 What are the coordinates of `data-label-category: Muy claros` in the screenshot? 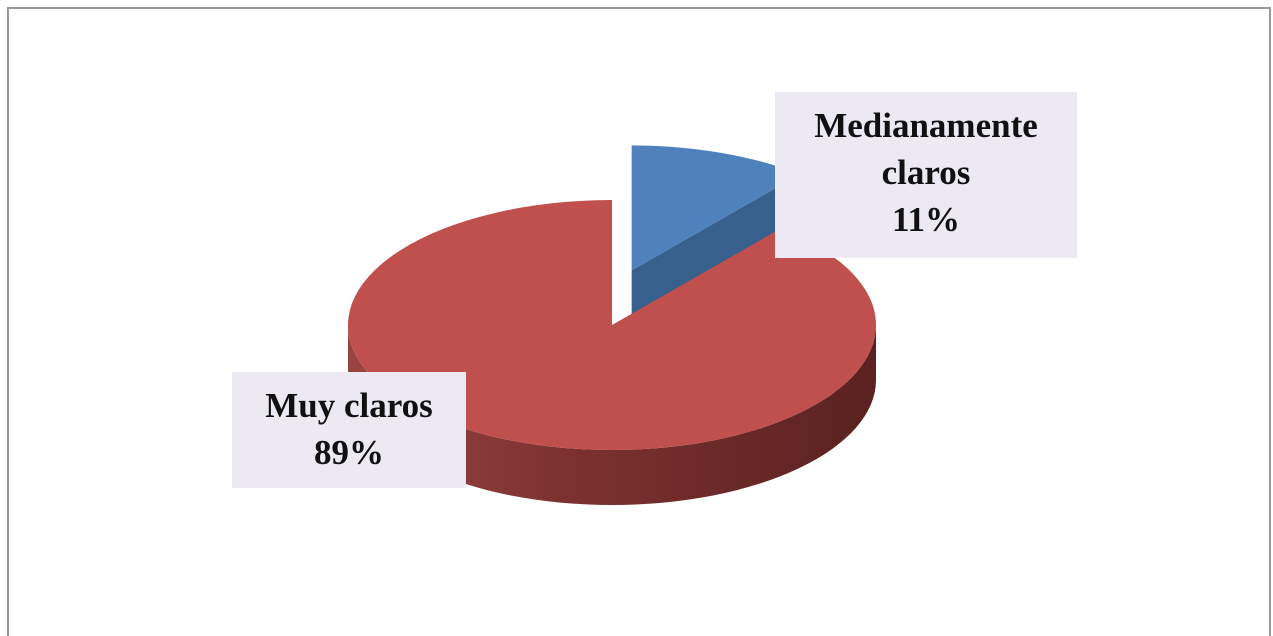 It's located at (349, 405).